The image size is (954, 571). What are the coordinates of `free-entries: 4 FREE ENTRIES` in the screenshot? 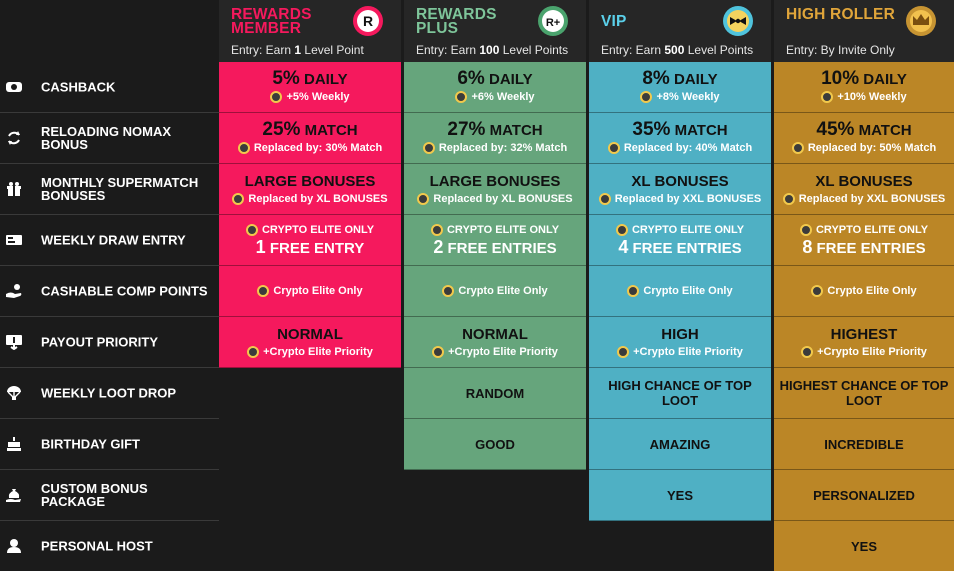 It's located at (680, 246).